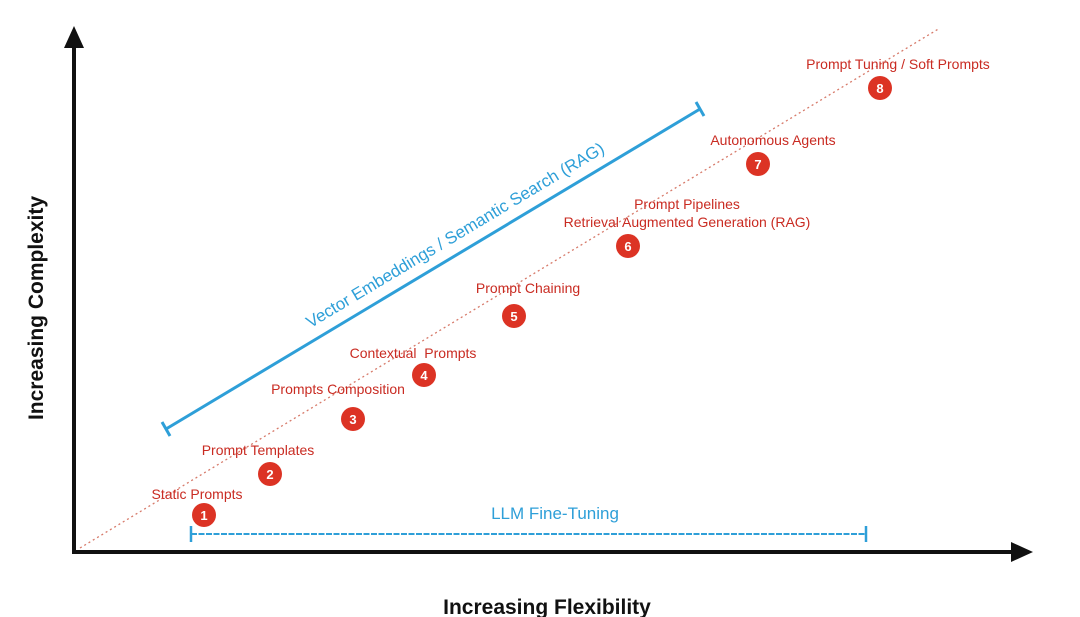 This screenshot has width=1080, height=617. Describe the element at coordinates (413, 353) in the screenshot. I see `step-4-label: Contextual Prompts` at that location.